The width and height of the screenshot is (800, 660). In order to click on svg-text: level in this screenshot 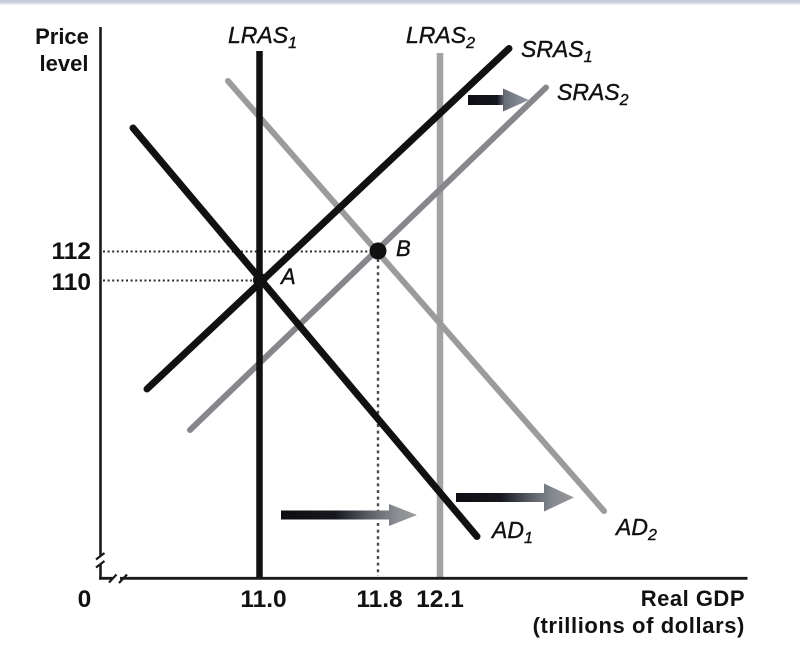, I will do `click(64, 63)`.